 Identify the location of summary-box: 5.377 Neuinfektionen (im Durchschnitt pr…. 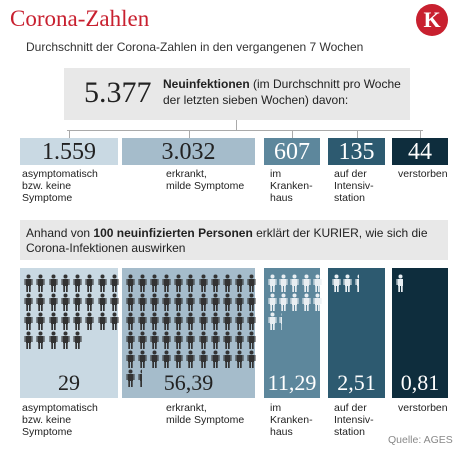
(237, 94).